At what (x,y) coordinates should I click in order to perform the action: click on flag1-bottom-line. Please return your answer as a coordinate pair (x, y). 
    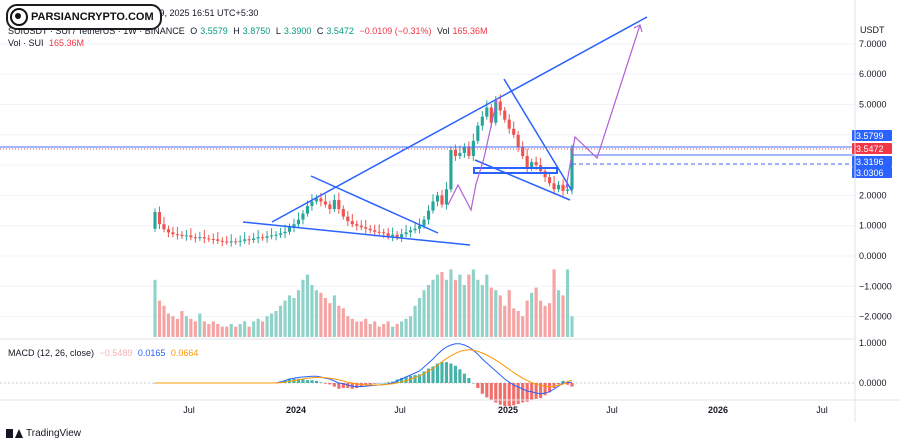
    Looking at the image, I should click on (356, 233).